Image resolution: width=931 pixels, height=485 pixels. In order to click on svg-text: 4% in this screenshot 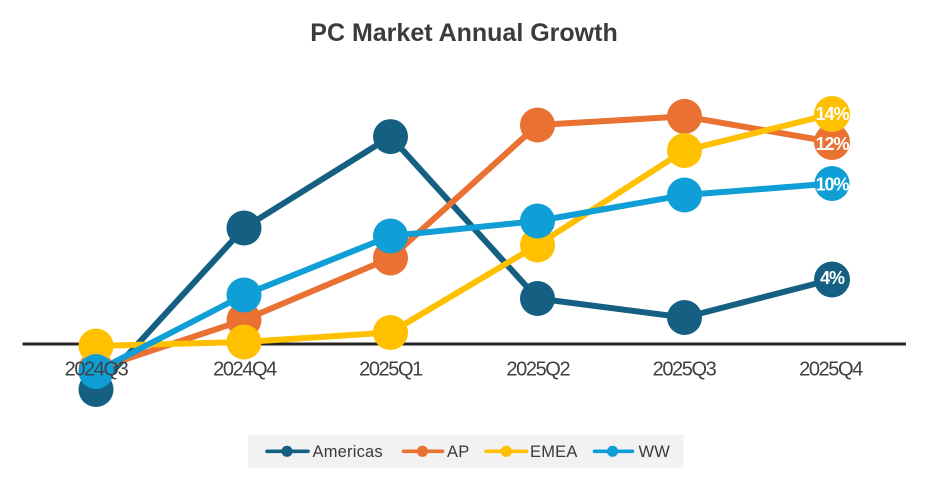, I will do `click(832, 278)`.